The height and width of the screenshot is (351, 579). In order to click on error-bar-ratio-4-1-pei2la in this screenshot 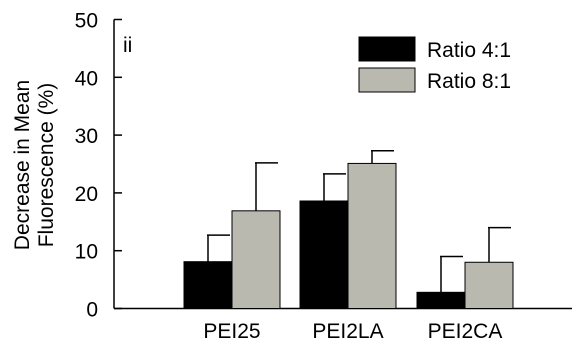, I will do `click(334, 187)`.